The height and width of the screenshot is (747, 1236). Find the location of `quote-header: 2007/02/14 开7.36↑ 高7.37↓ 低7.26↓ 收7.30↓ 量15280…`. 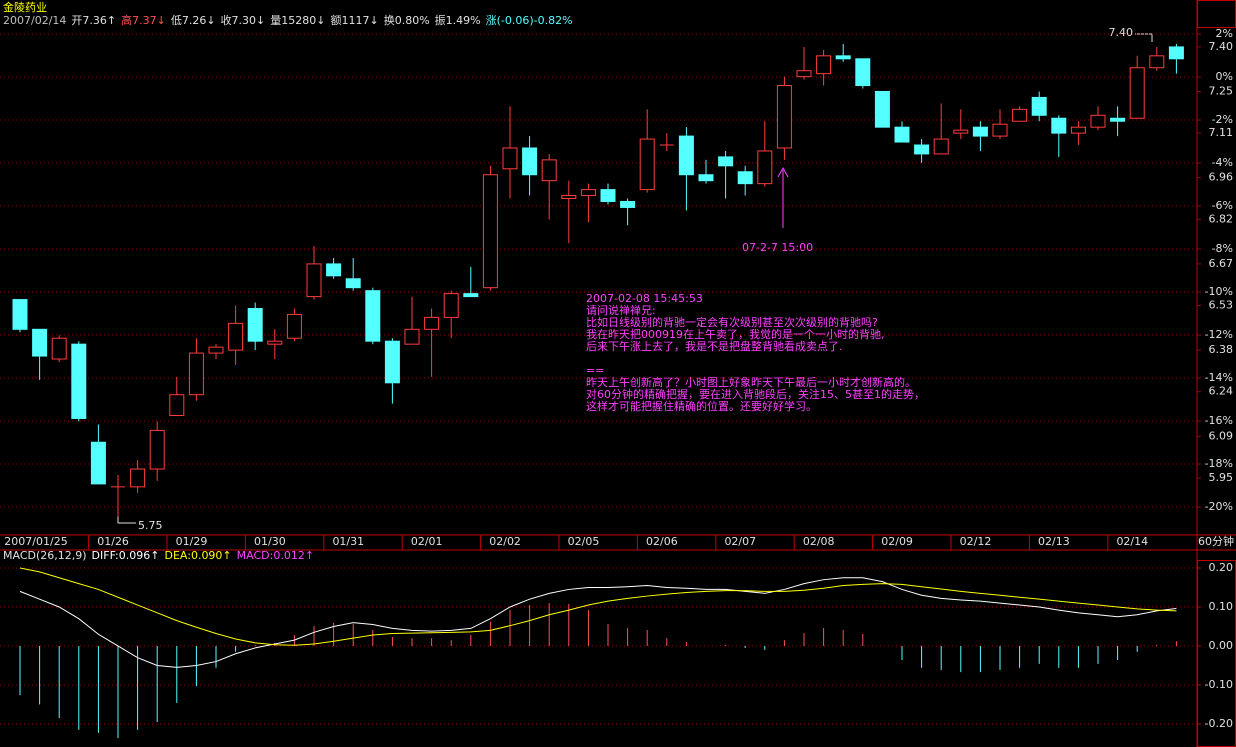

quote-header: 2007/02/14 开7.36↑ 高7.37↓ 低7.26↓ 收7.30↓ 量15280… is located at coordinates (288, 20).